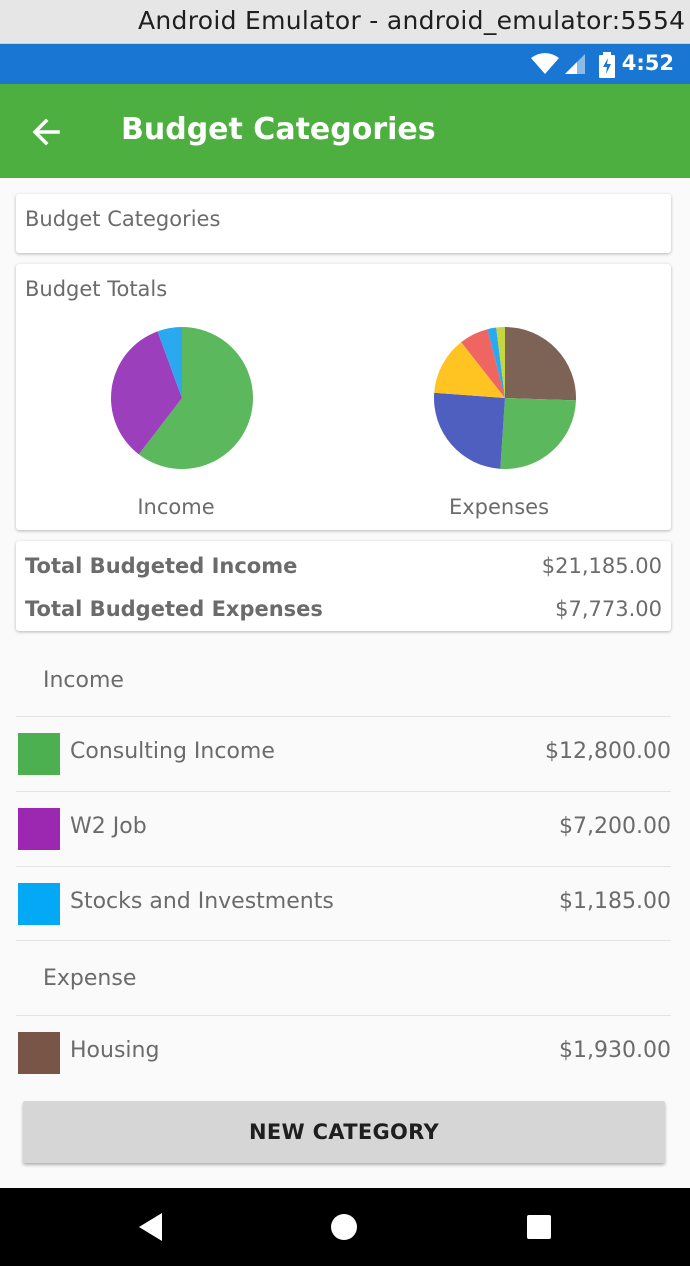 This screenshot has height=1266, width=690. What do you see at coordinates (499, 507) in the screenshot?
I see `expenses-chart-label: Expenses` at bounding box center [499, 507].